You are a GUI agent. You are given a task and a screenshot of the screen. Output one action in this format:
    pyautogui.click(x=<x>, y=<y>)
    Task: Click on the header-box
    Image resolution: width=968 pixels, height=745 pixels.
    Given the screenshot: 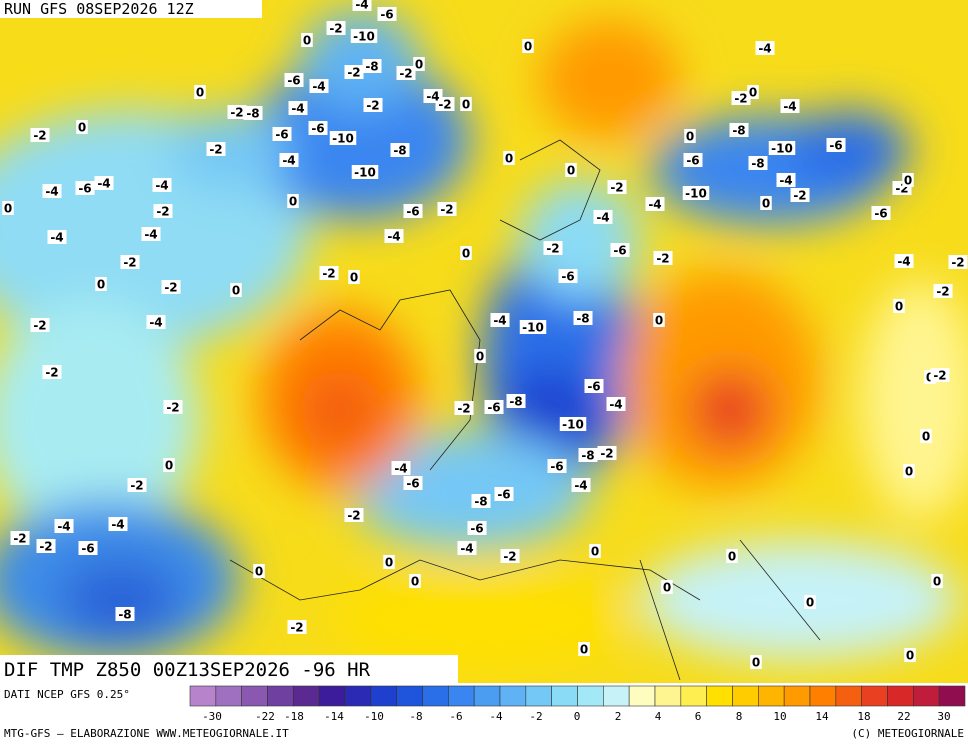 What is the action you would take?
    pyautogui.click(x=131, y=9)
    